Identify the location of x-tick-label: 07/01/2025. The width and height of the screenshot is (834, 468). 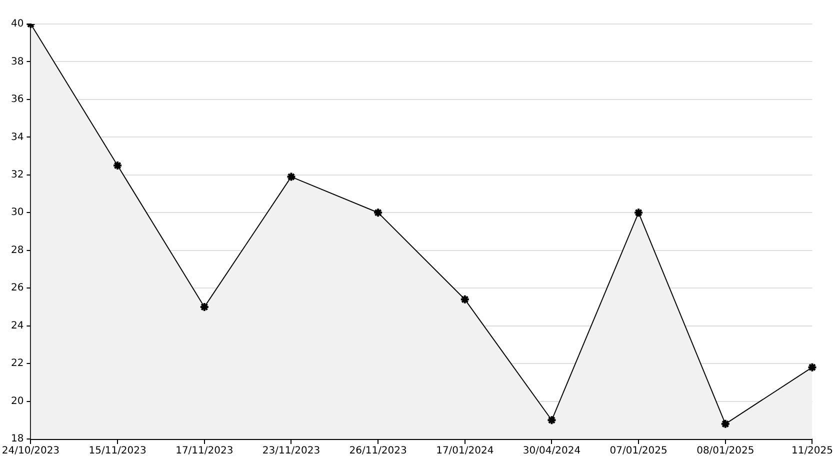
(639, 451).